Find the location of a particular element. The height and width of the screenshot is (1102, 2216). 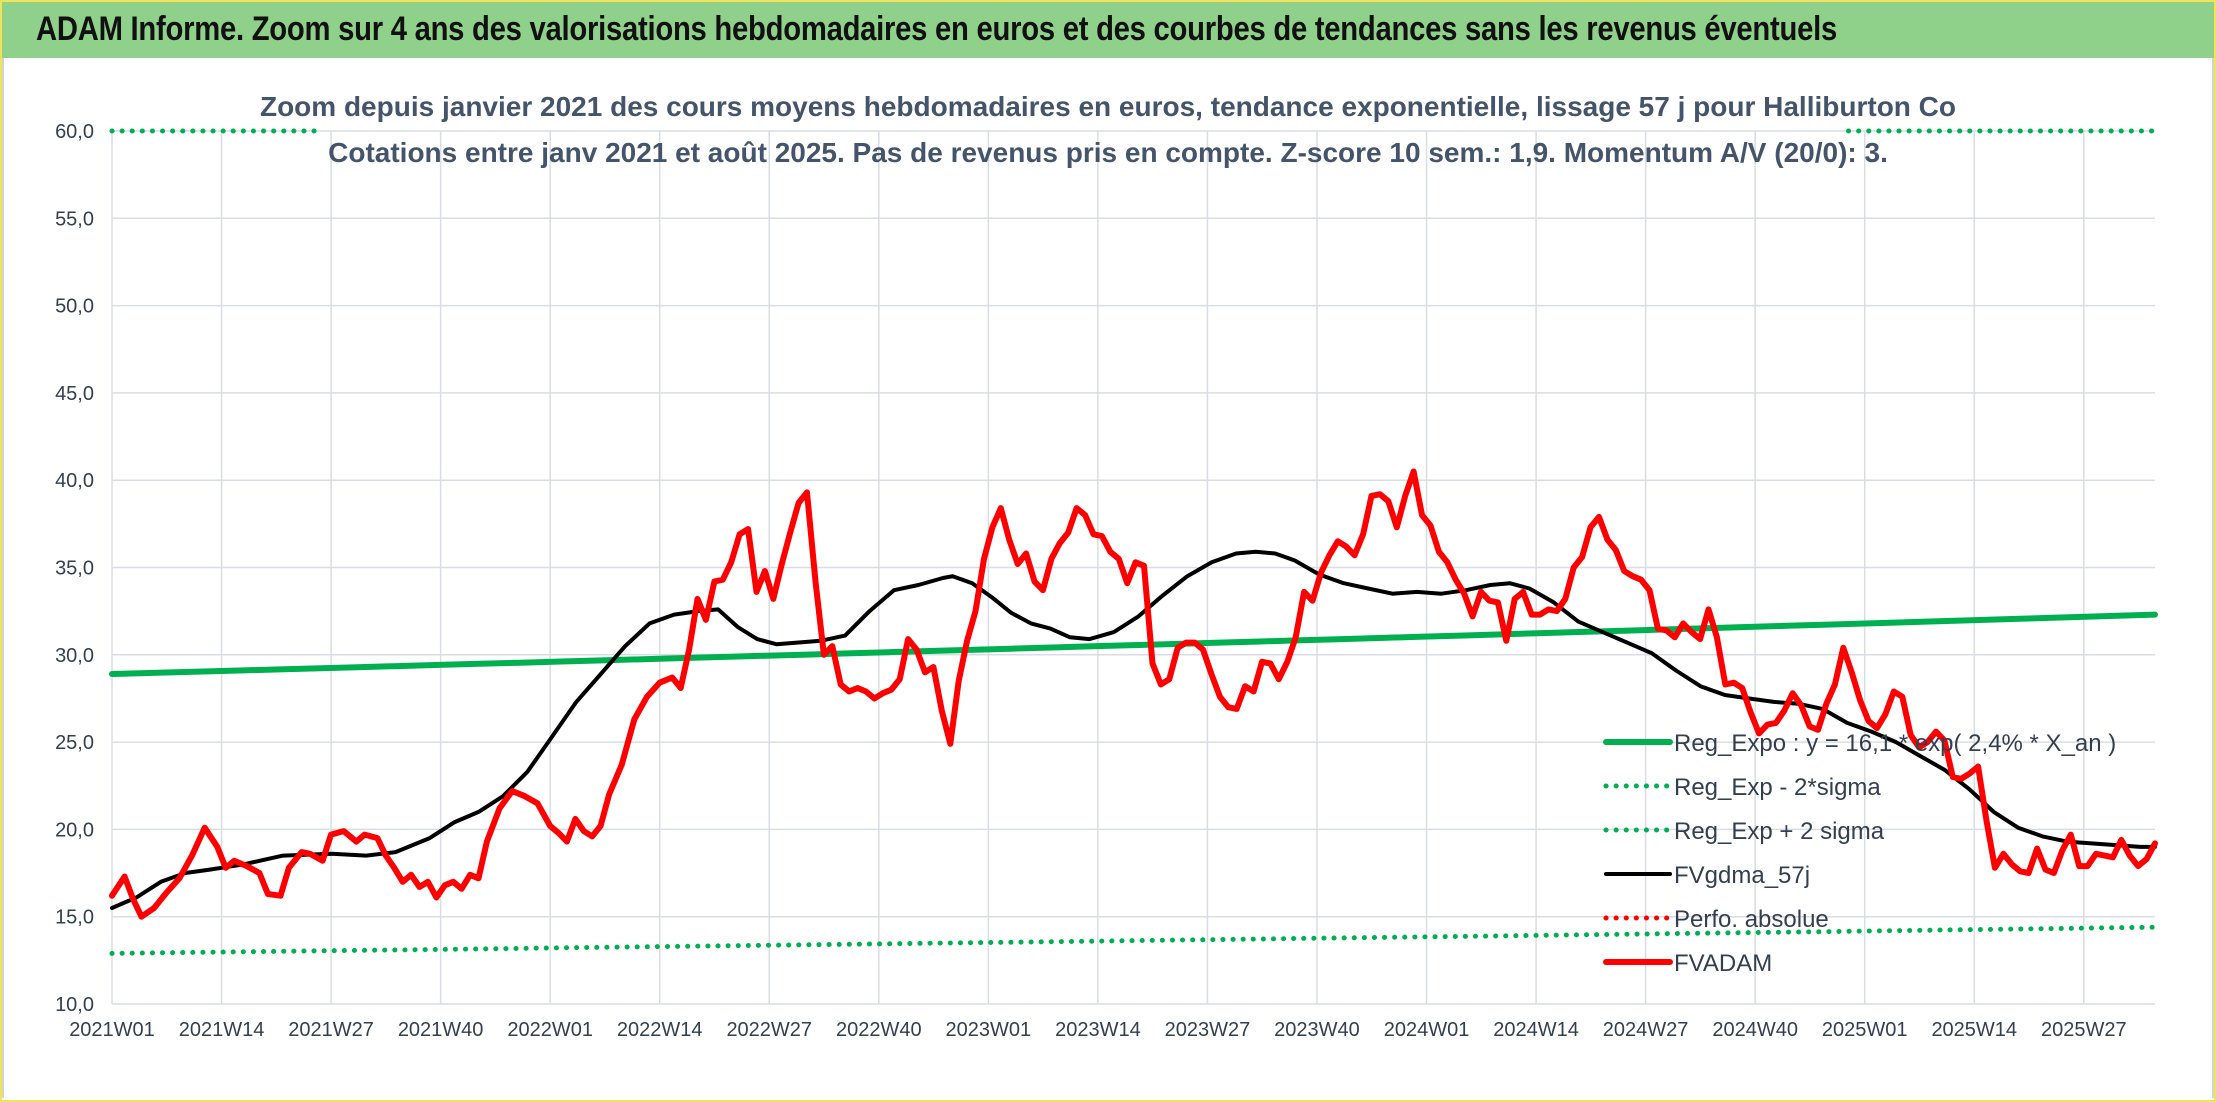

x-tick-label: 2022W40 is located at coordinates (879, 1030).